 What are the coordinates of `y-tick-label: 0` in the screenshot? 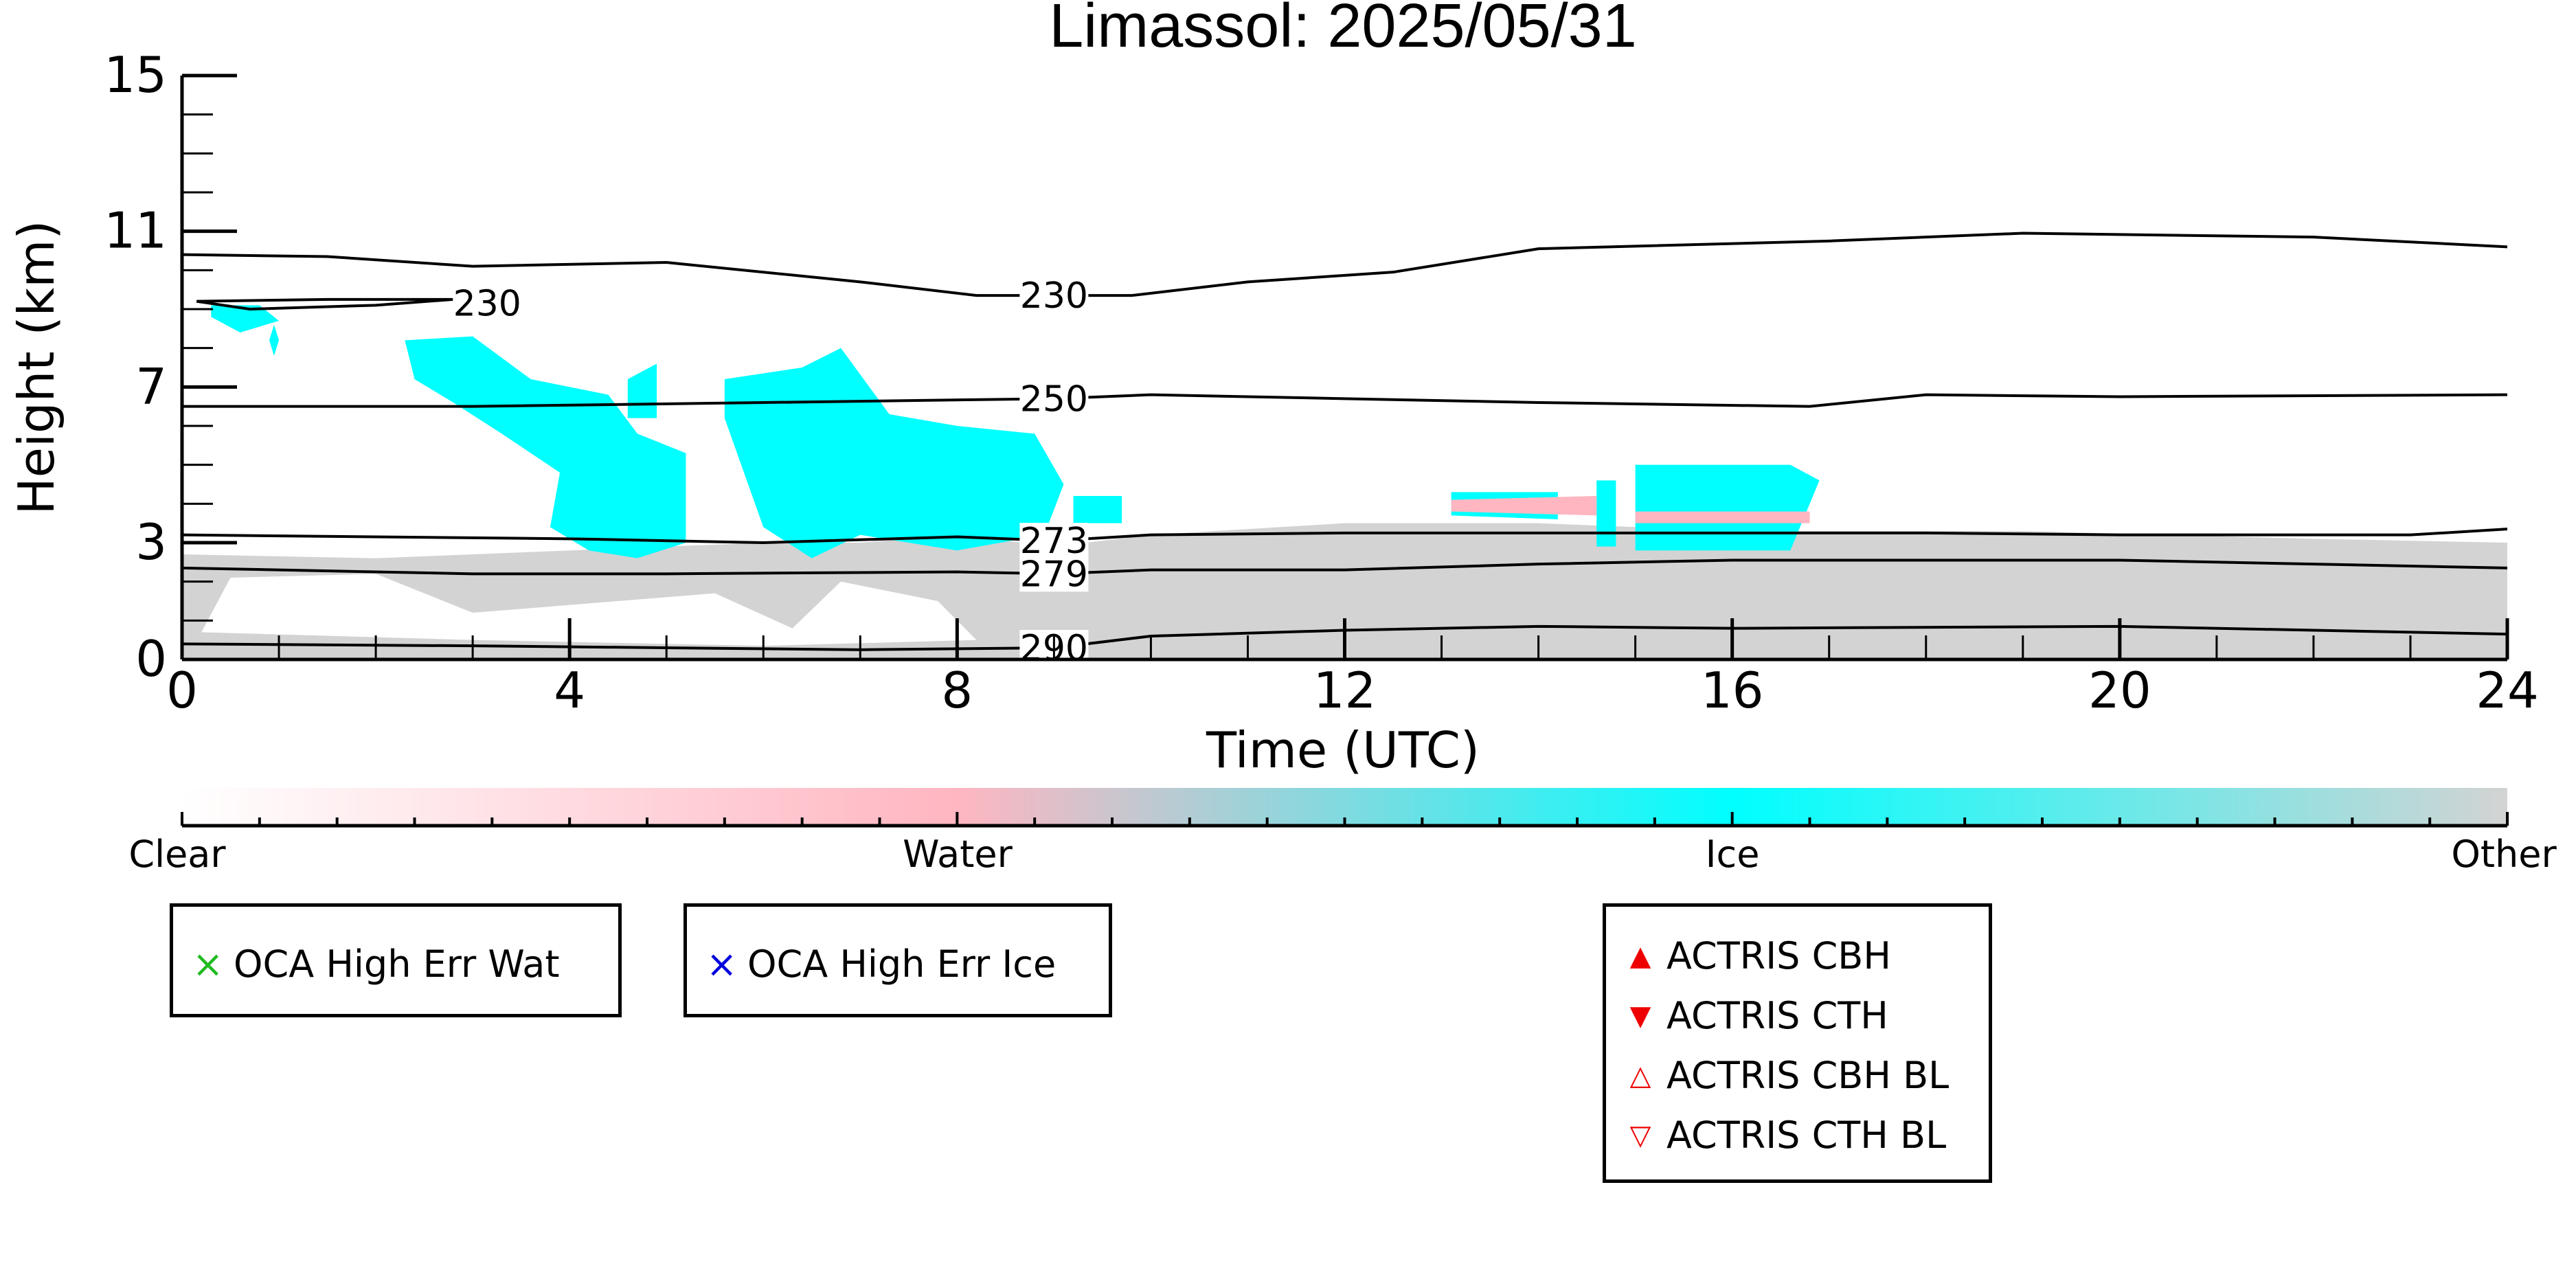 It's located at (151, 659).